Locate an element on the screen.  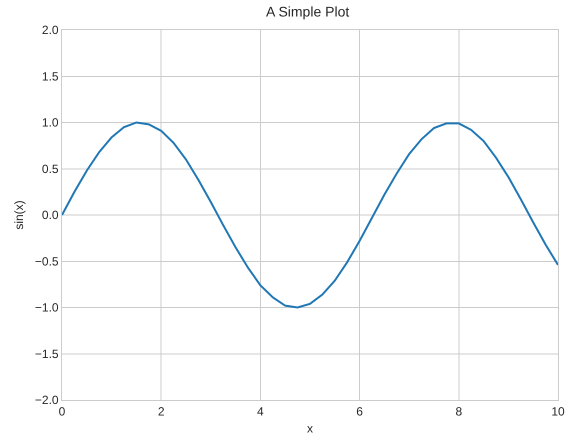
x-tick-label: 10 is located at coordinates (558, 411).